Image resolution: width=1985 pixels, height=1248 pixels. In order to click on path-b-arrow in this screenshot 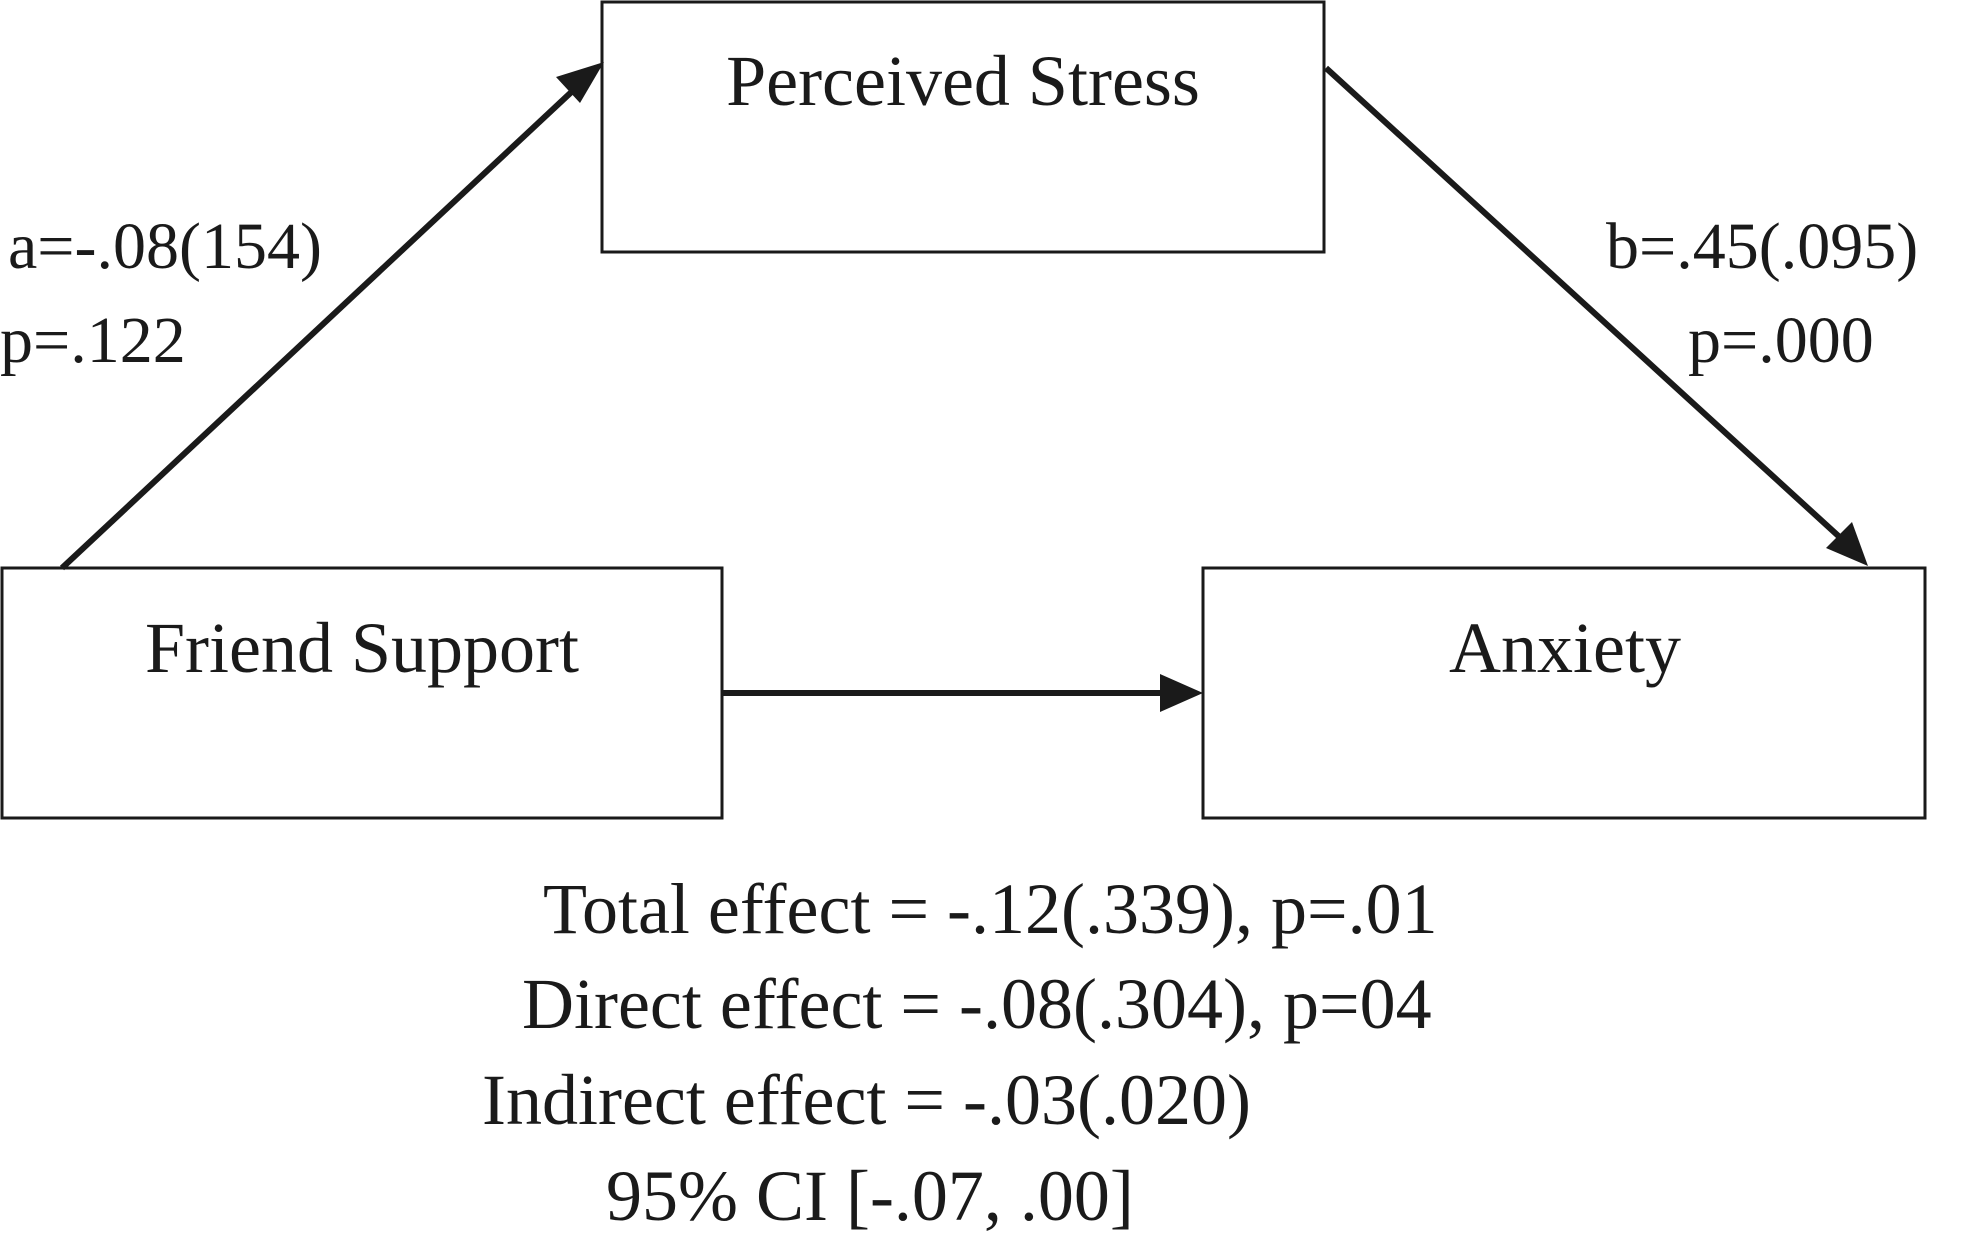, I will do `click(1595, 315)`.